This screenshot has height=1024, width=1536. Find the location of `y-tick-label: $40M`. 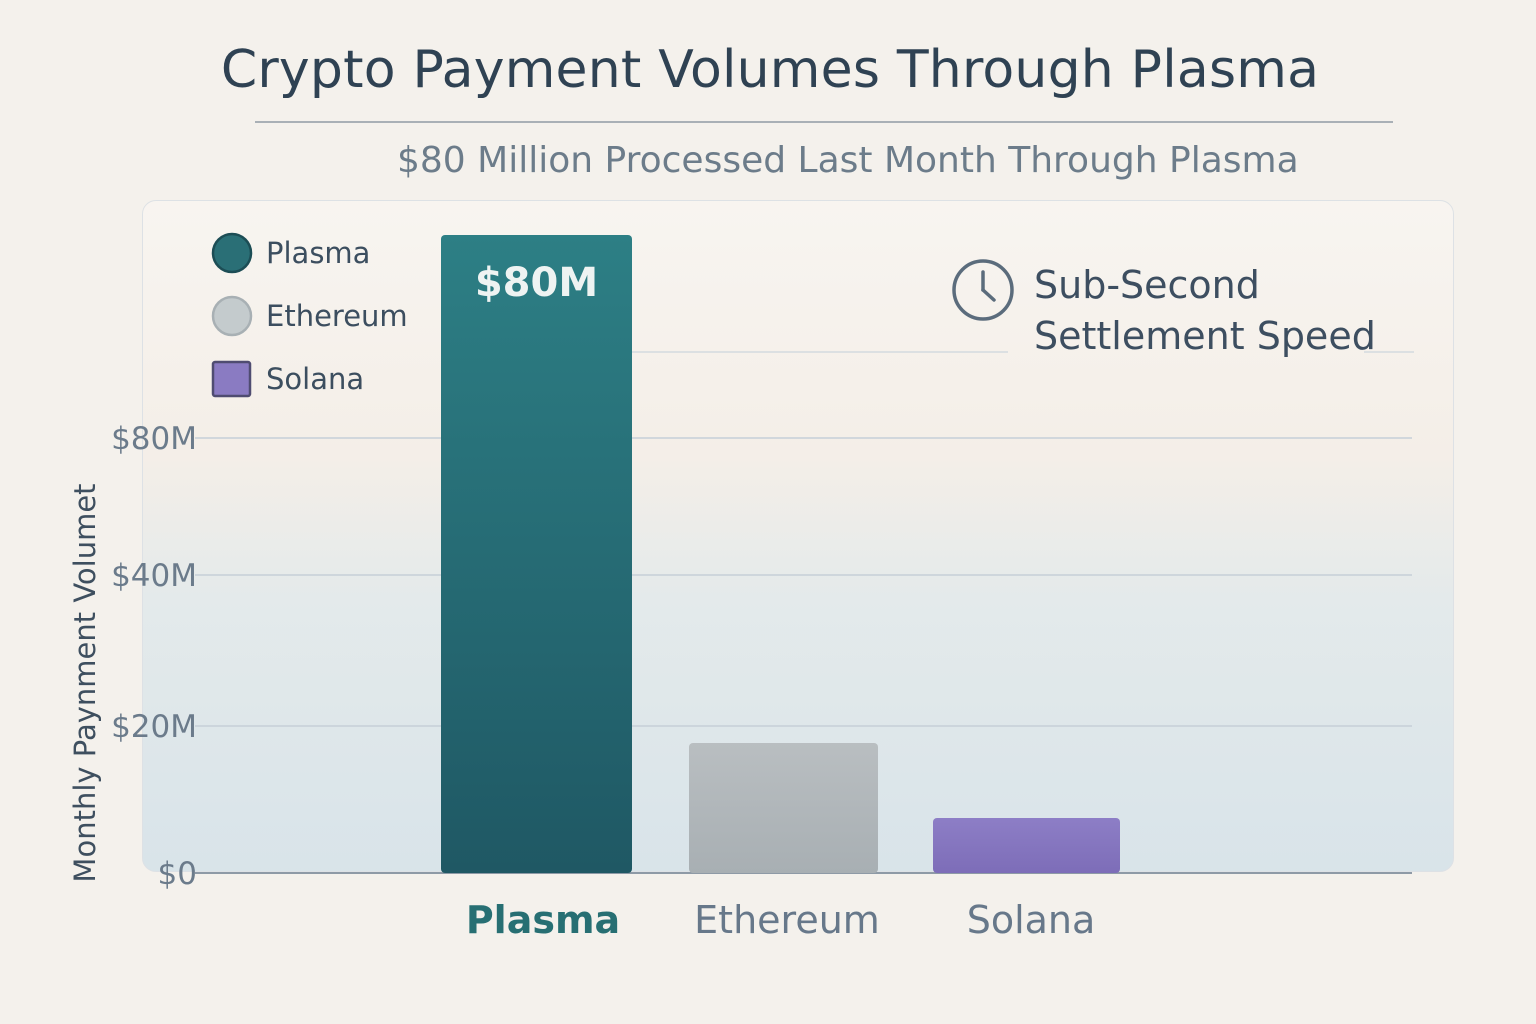

y-tick-label: $40M is located at coordinates (154, 576).